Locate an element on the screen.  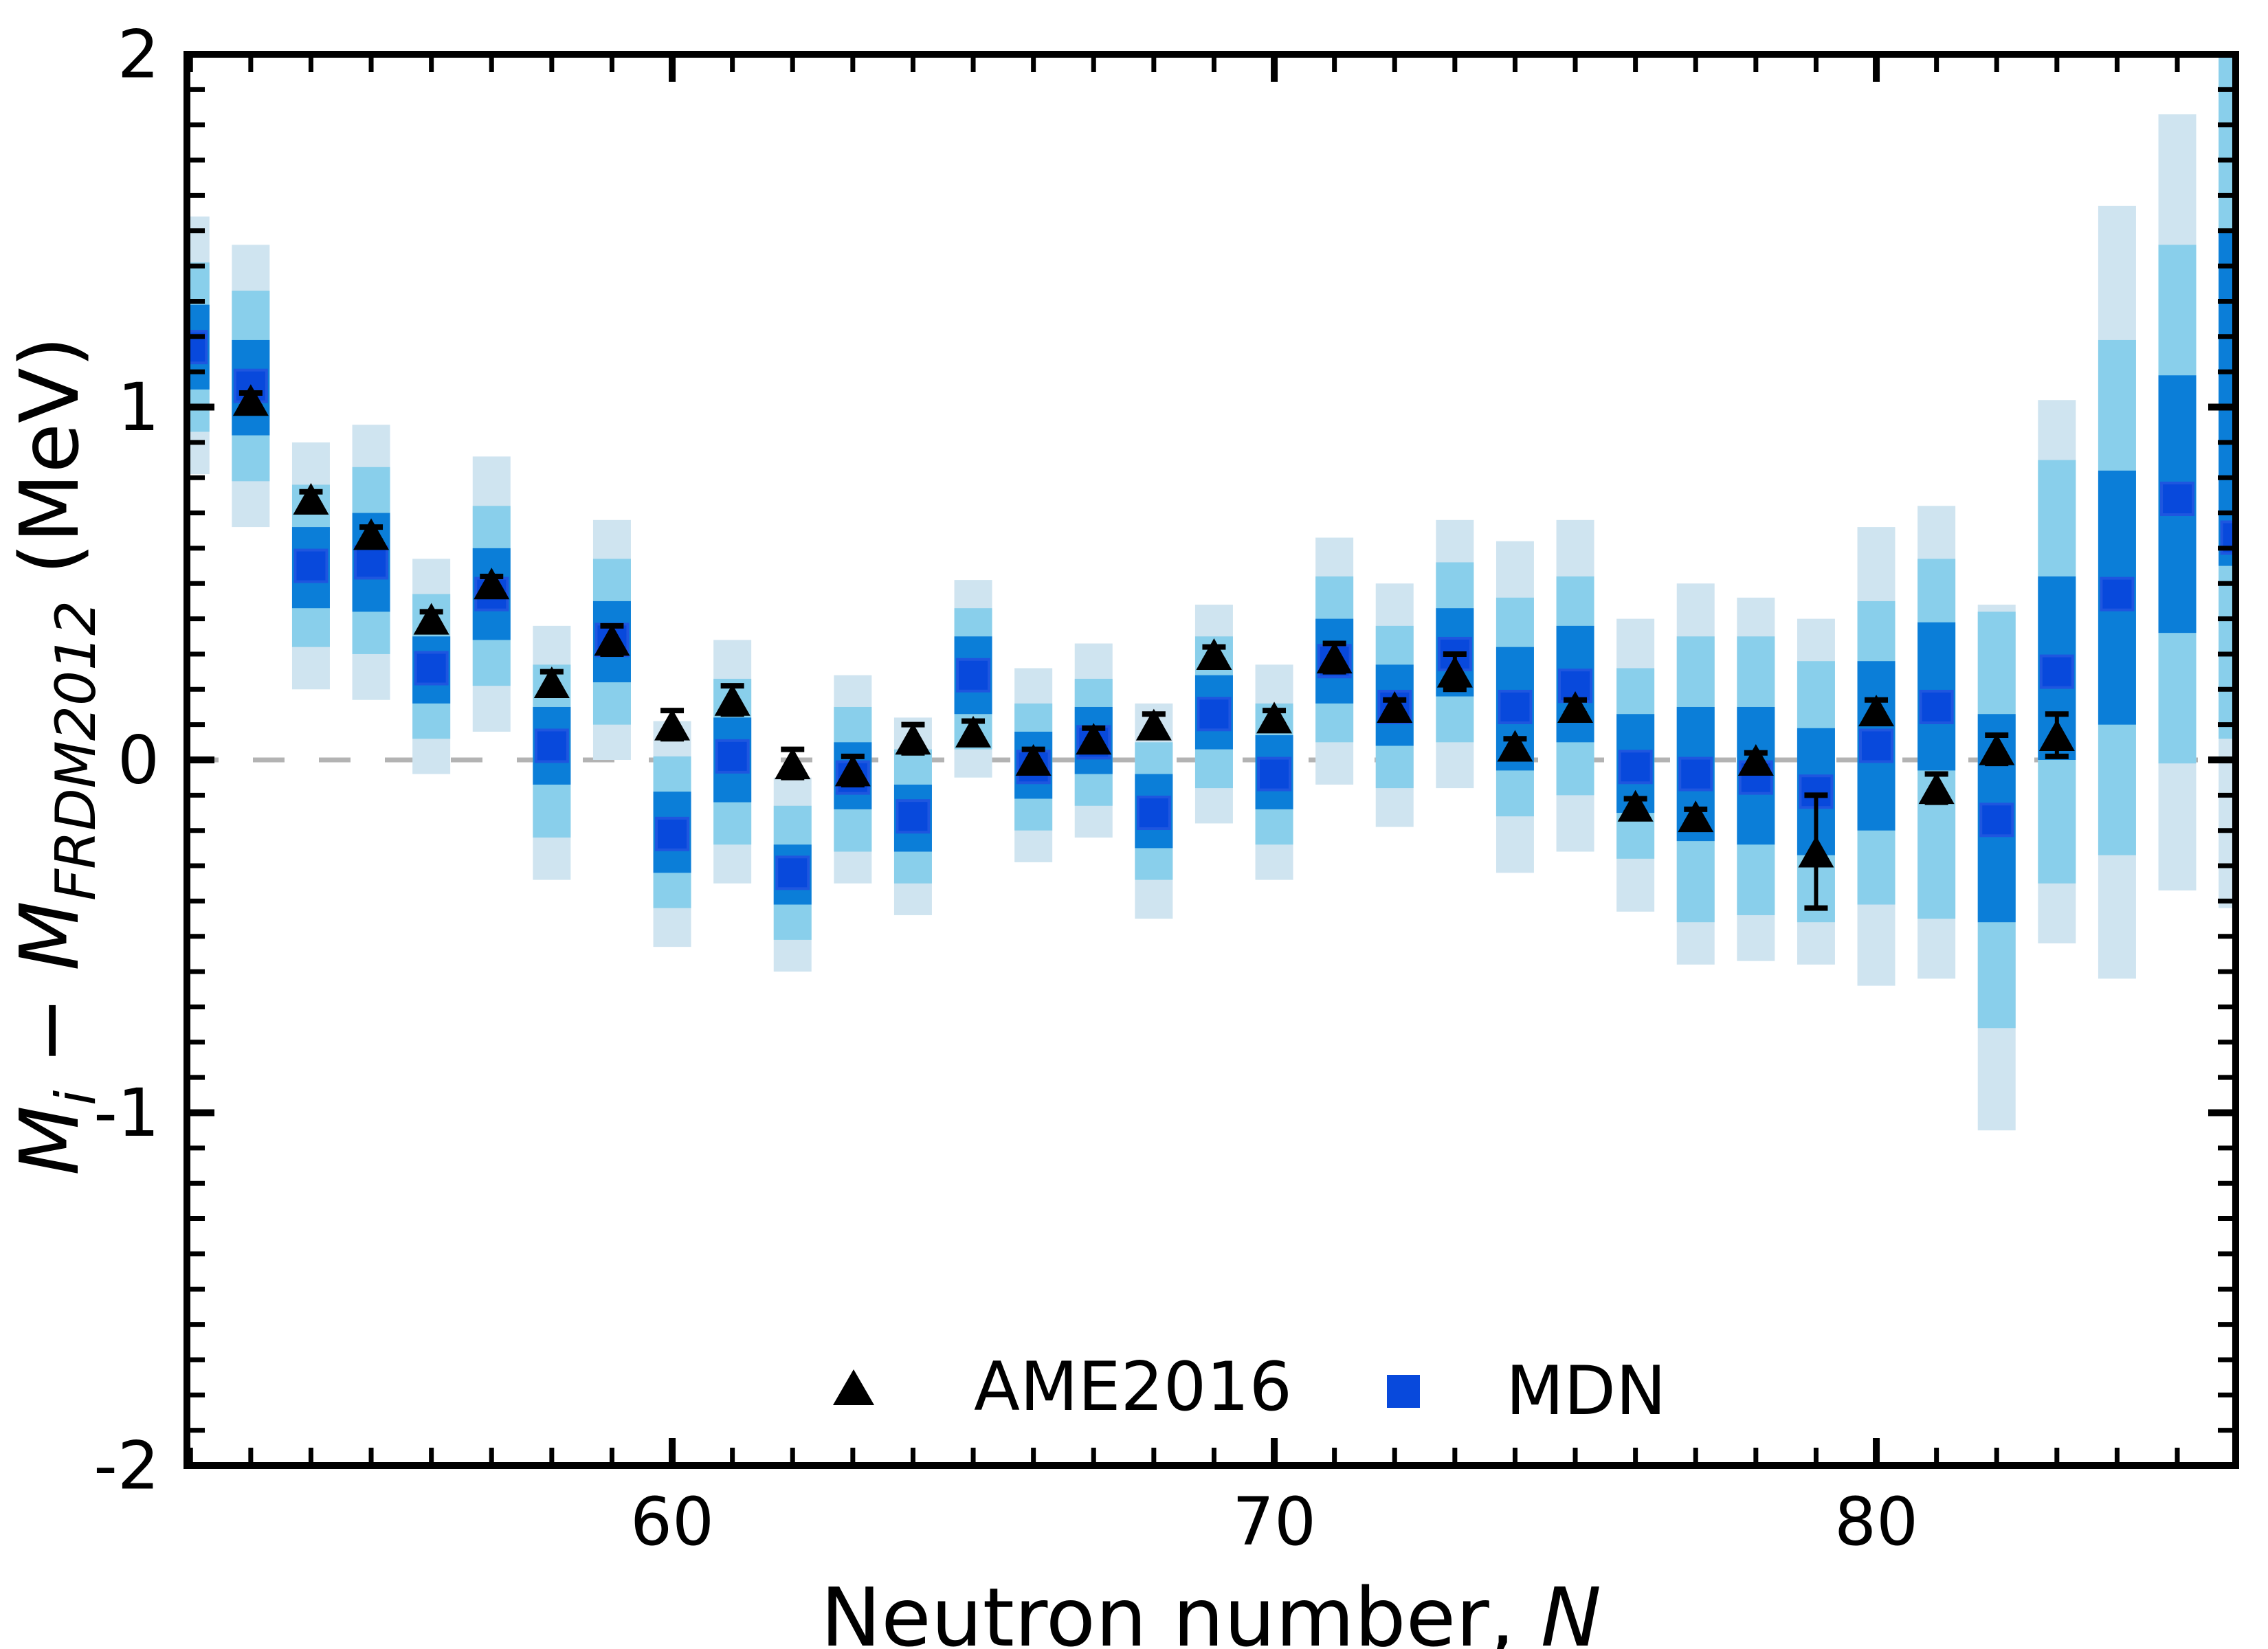
y-tick-label: 0 is located at coordinates (138, 760).